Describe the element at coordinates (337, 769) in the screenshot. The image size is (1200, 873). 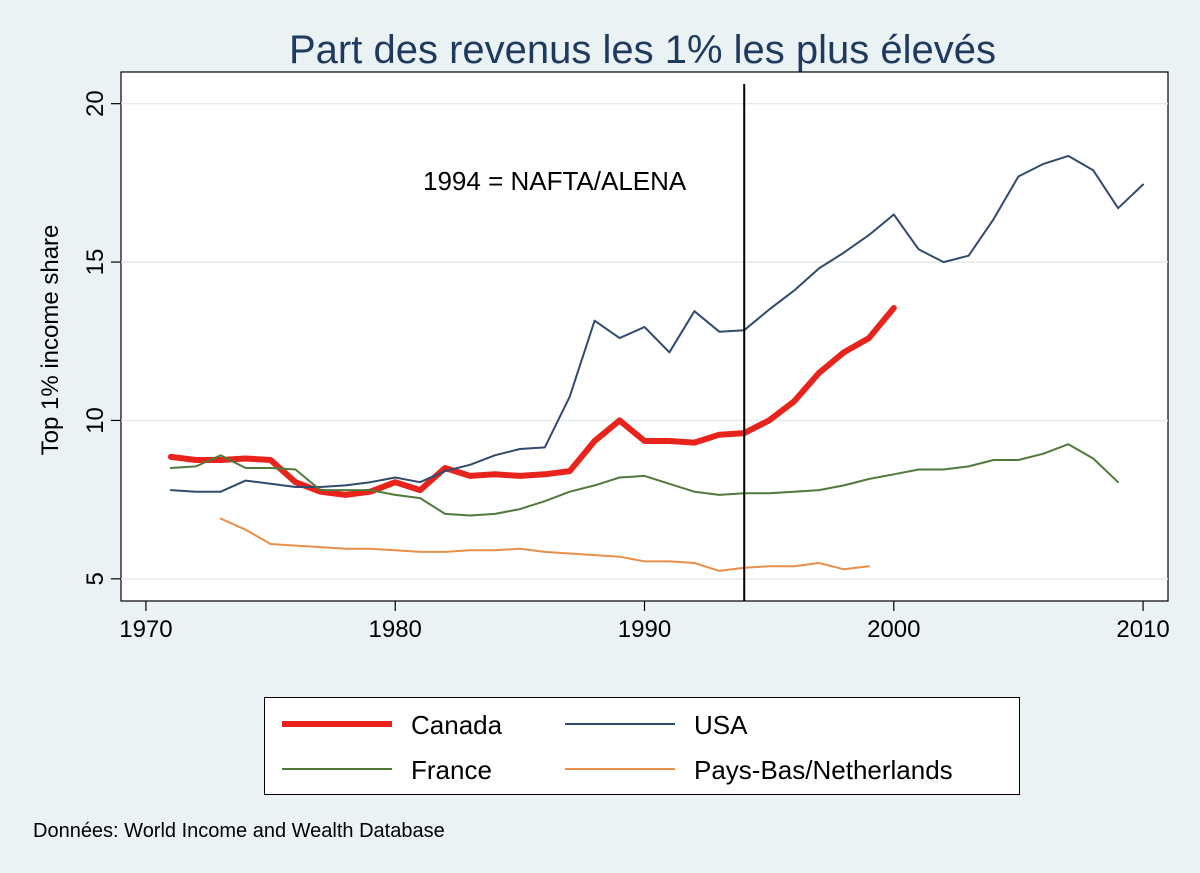
I see `legend-swatch-france` at that location.